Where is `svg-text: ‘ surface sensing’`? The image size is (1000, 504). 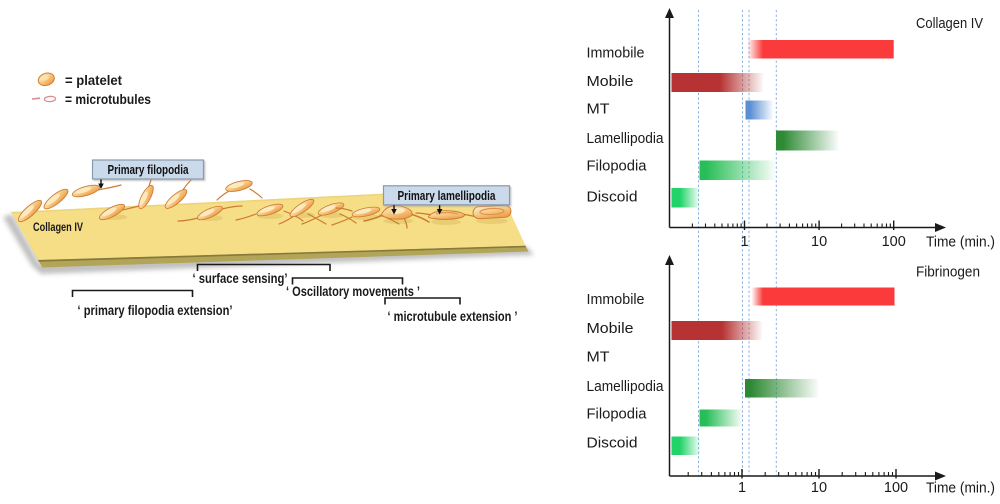
svg-text: ‘ surface sensing’ is located at coordinates (240, 278).